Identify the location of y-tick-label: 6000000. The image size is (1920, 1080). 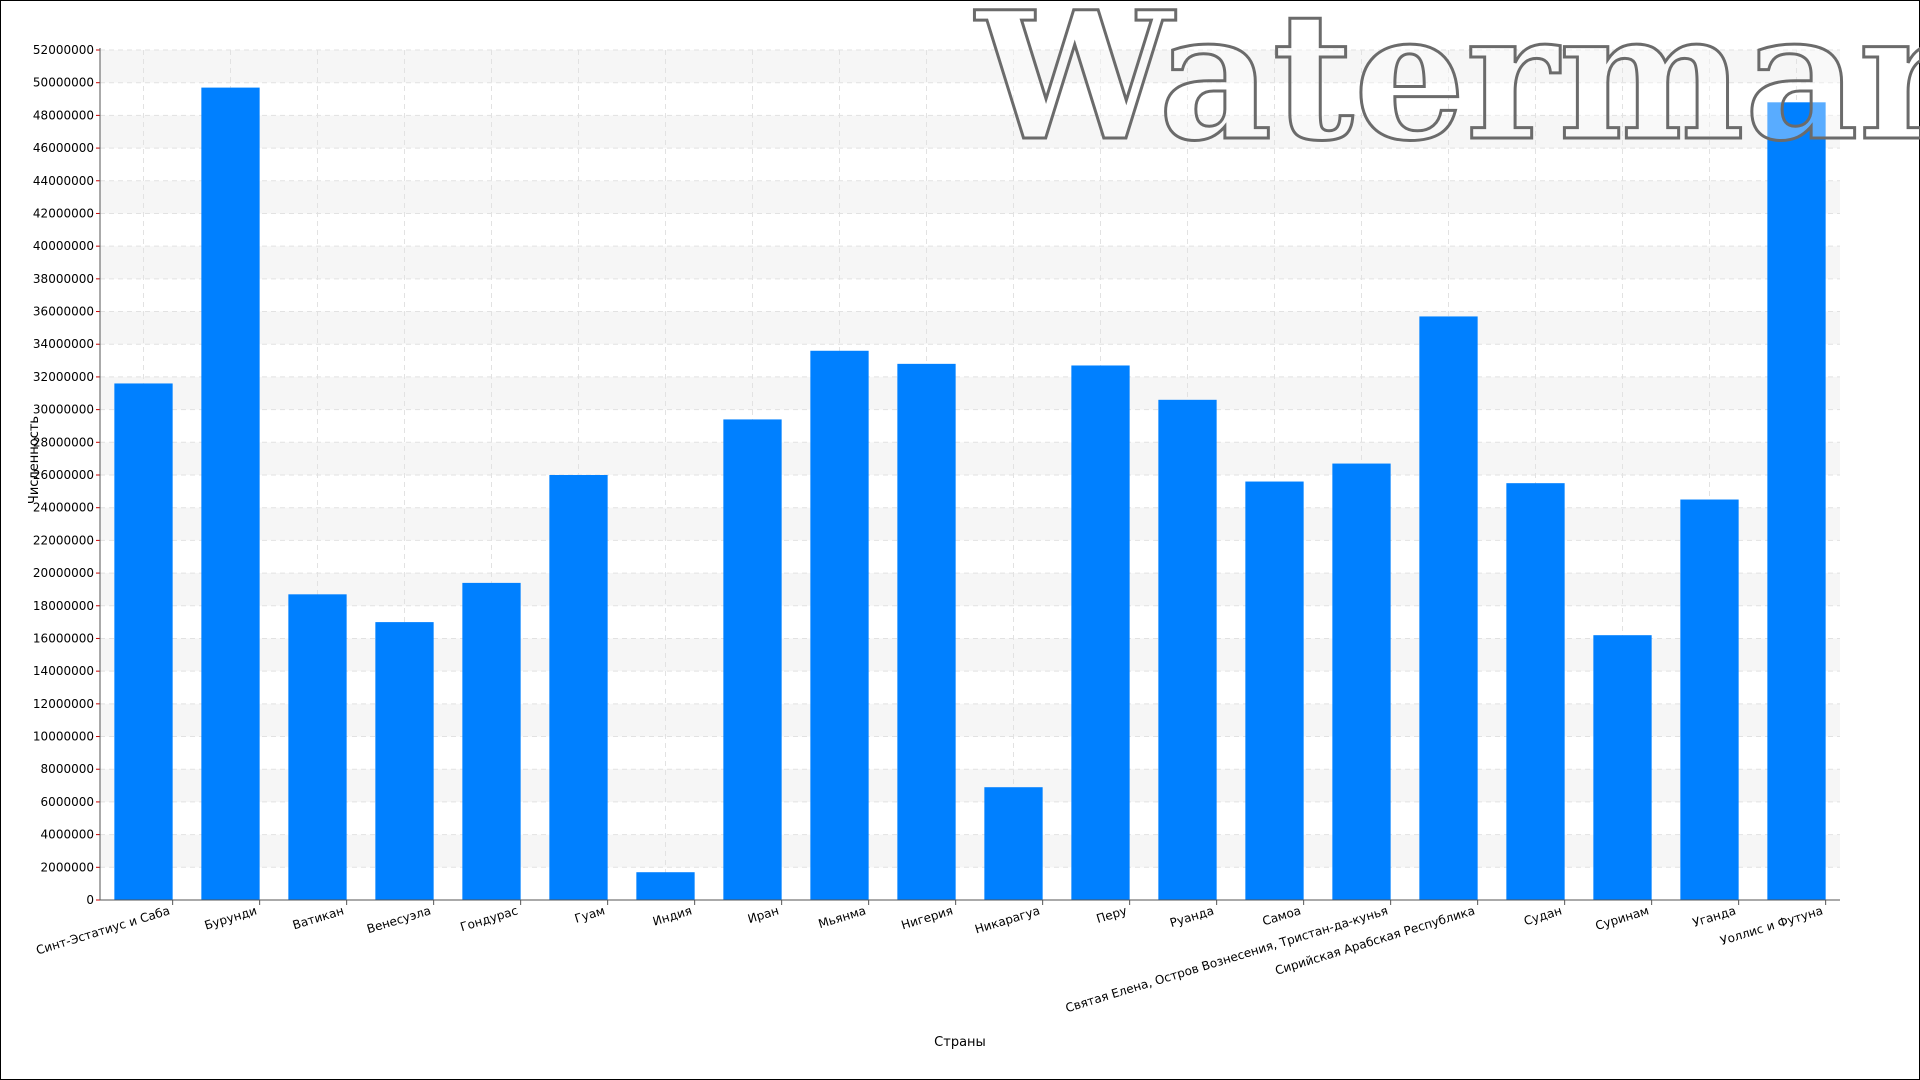
(67, 802).